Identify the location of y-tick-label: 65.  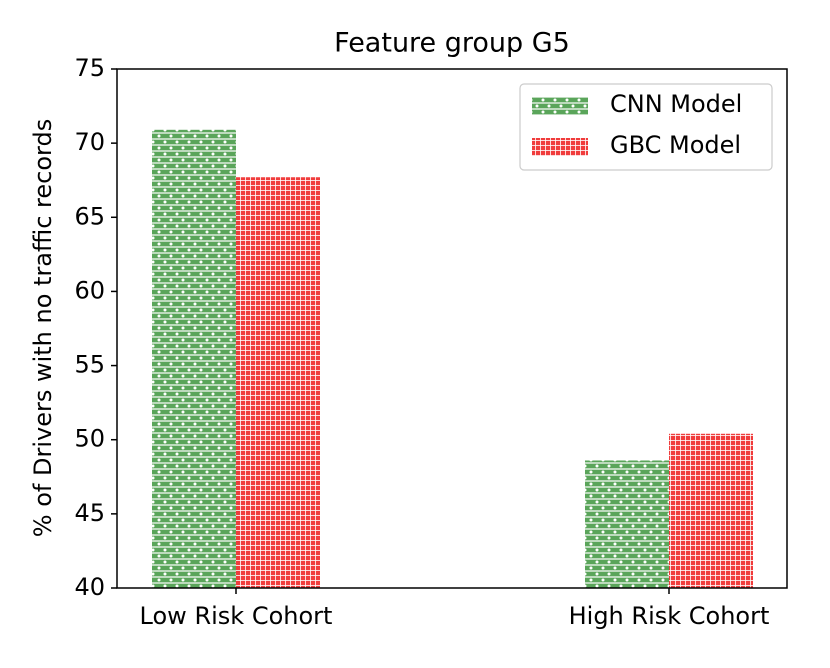
(89, 216).